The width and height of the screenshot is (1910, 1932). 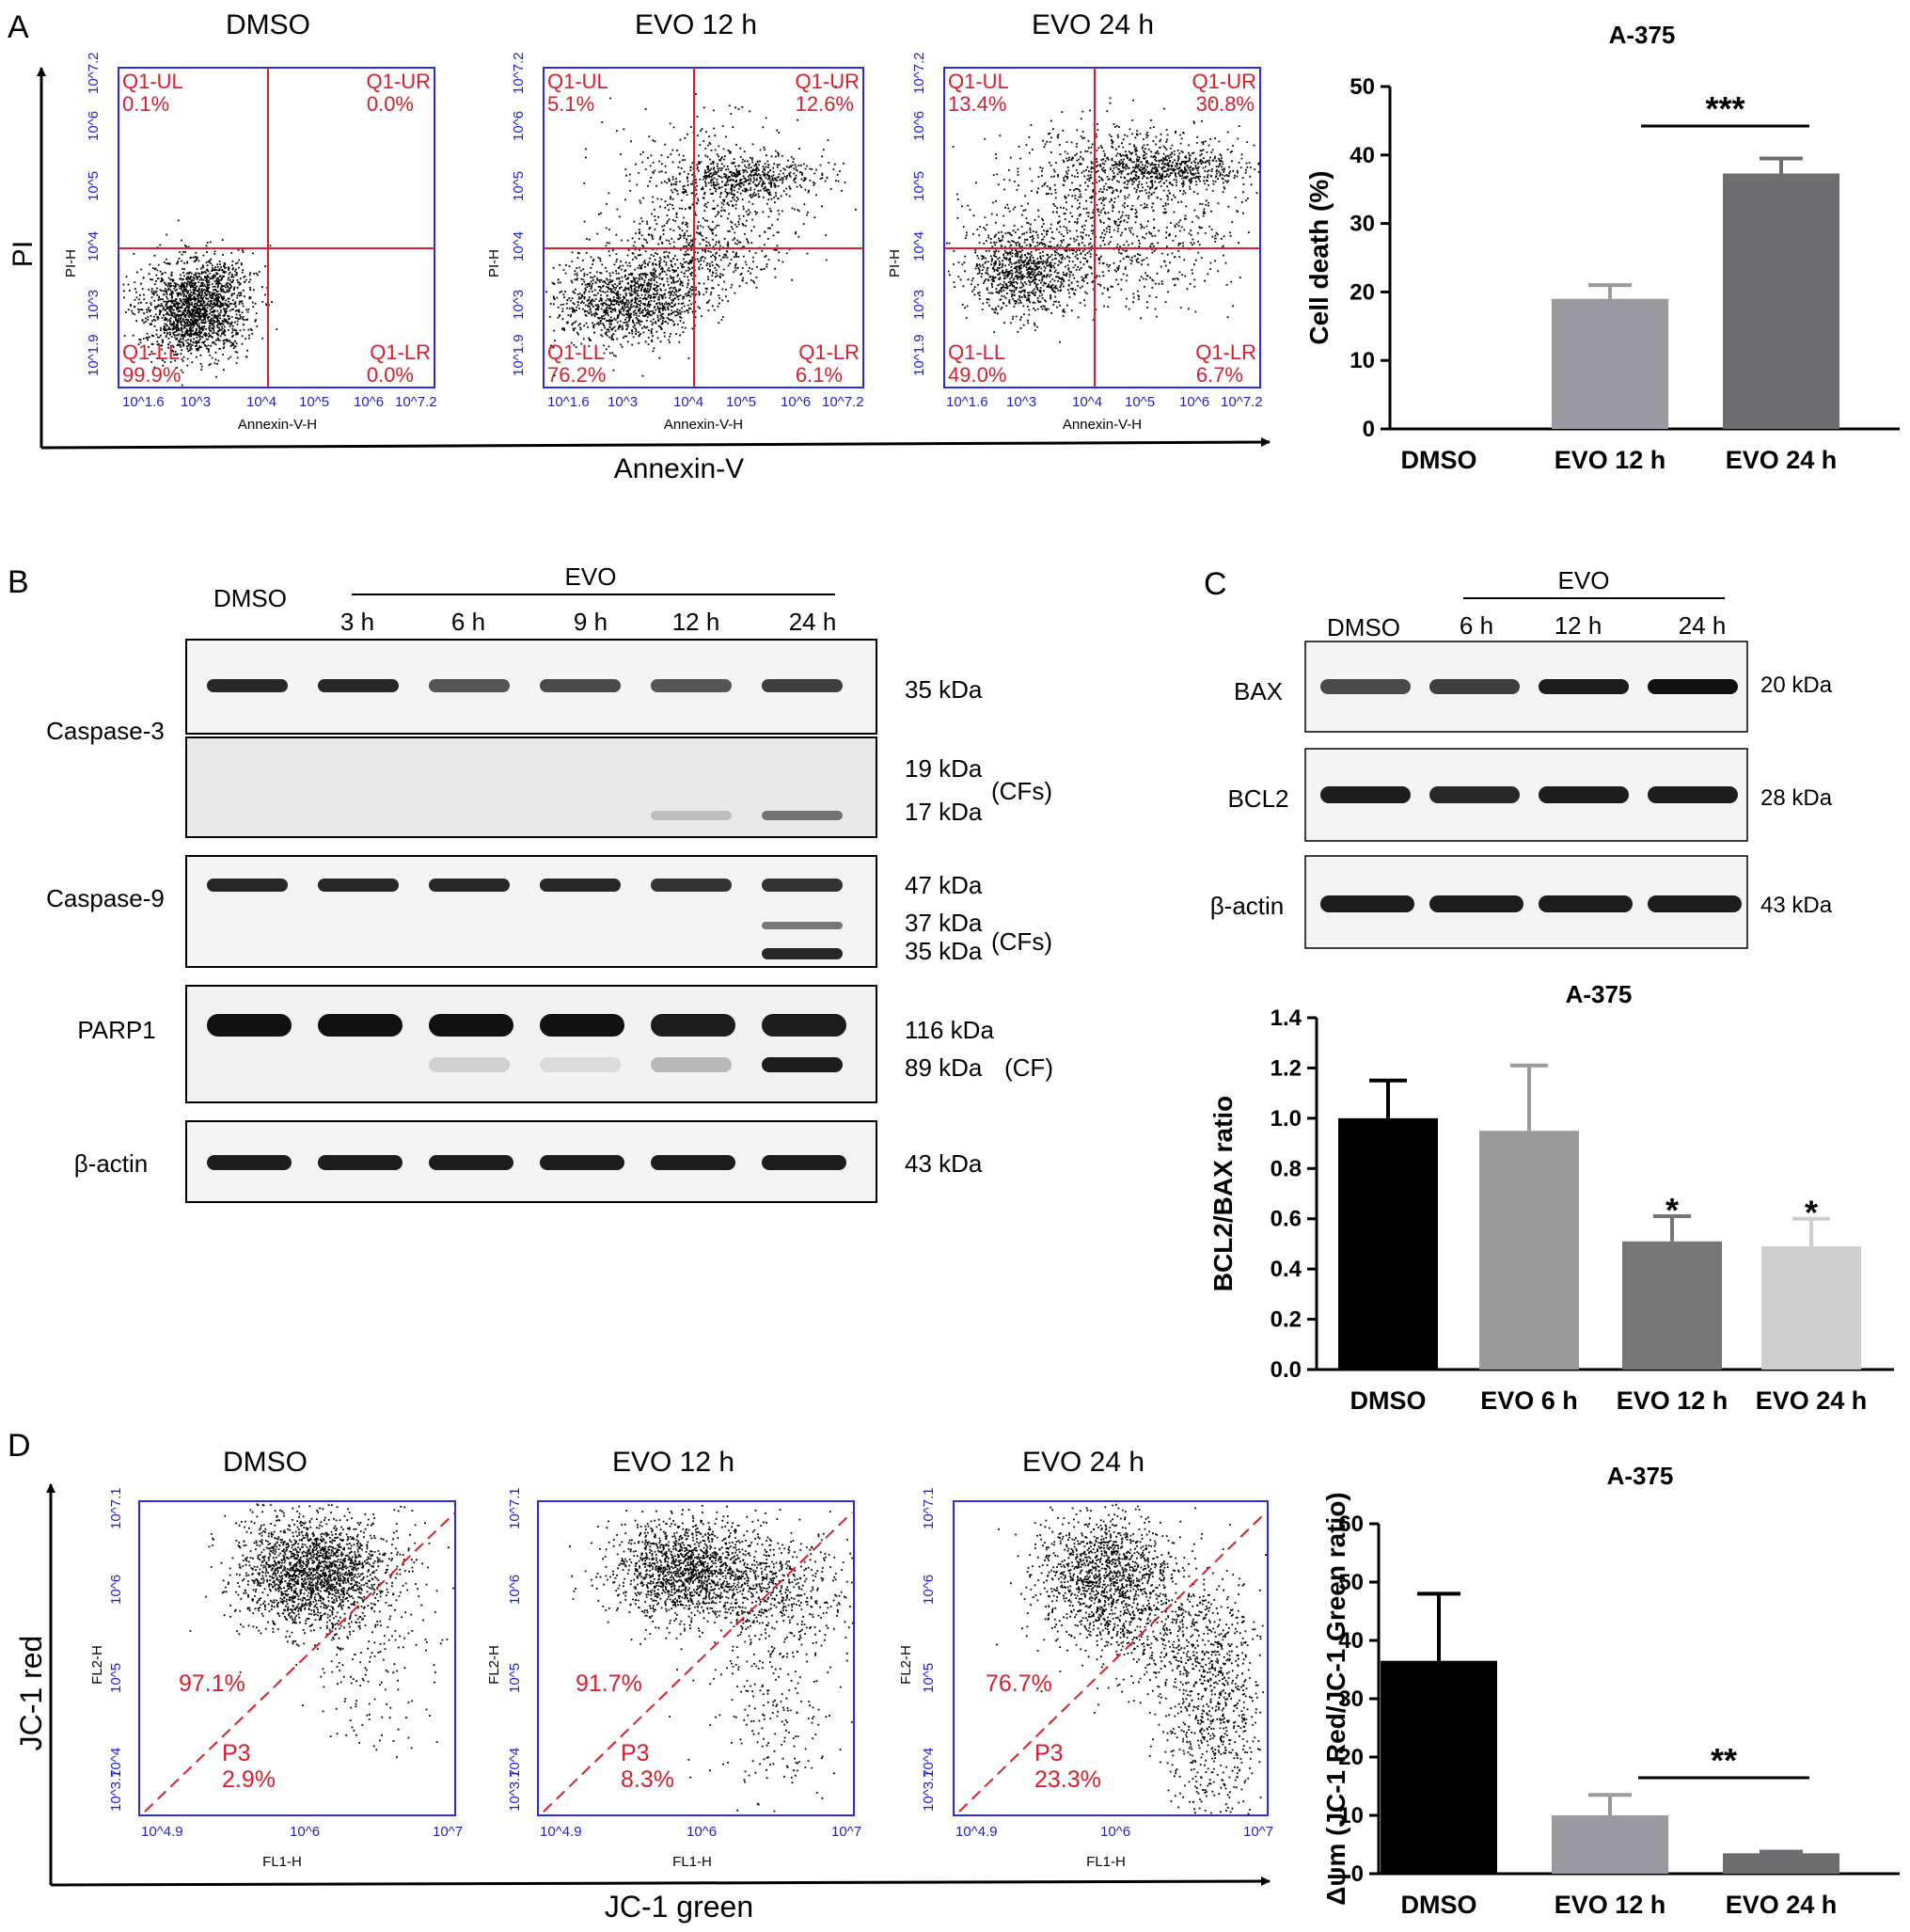 I want to click on lane-label: 24 h, so click(x=813, y=622).